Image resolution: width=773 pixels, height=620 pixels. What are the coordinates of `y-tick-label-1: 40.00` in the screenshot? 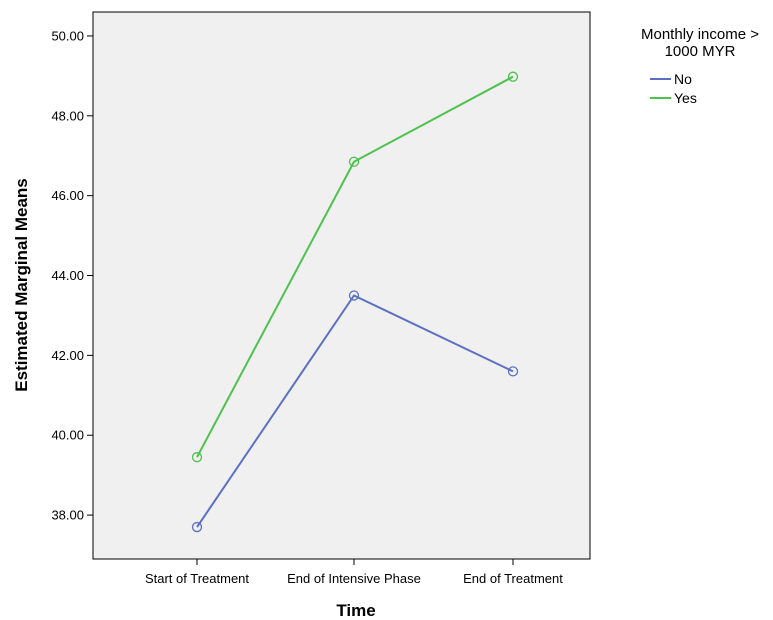 It's located at (67, 435).